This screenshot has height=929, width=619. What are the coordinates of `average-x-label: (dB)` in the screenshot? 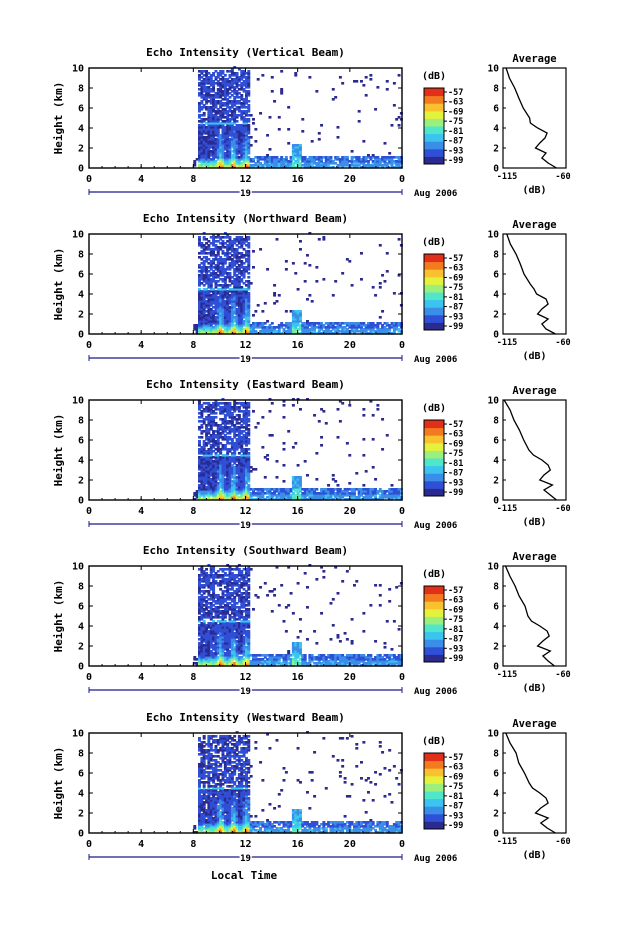 It's located at (534, 190).